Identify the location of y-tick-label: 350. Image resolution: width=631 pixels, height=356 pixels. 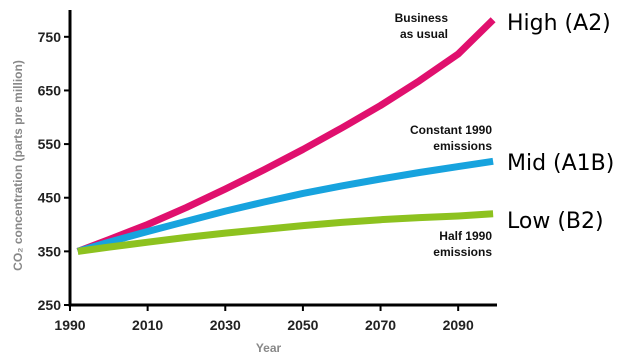
(50, 251).